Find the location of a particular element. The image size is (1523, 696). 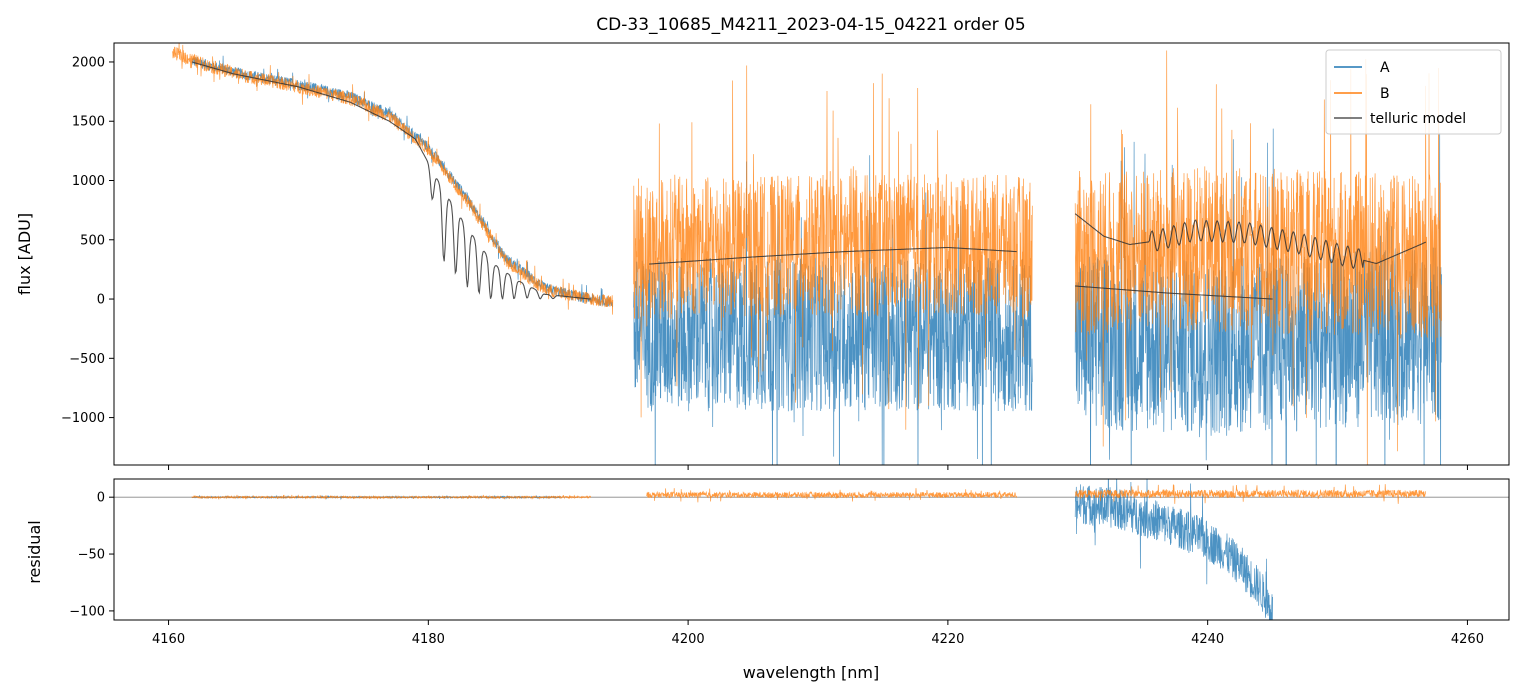

legend-label-b: B is located at coordinates (1385, 94).